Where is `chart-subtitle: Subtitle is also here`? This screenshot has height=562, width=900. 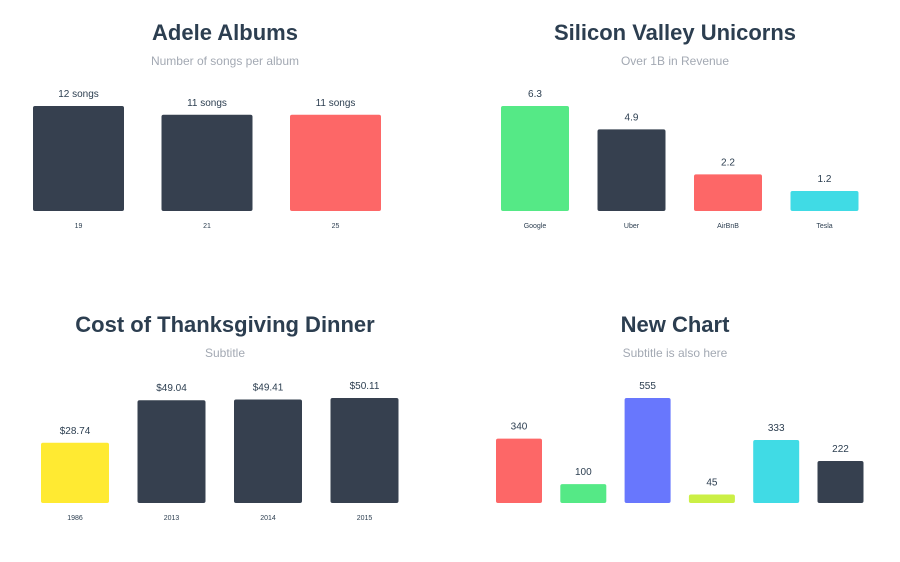
chart-subtitle: Subtitle is also here is located at coordinates (675, 353).